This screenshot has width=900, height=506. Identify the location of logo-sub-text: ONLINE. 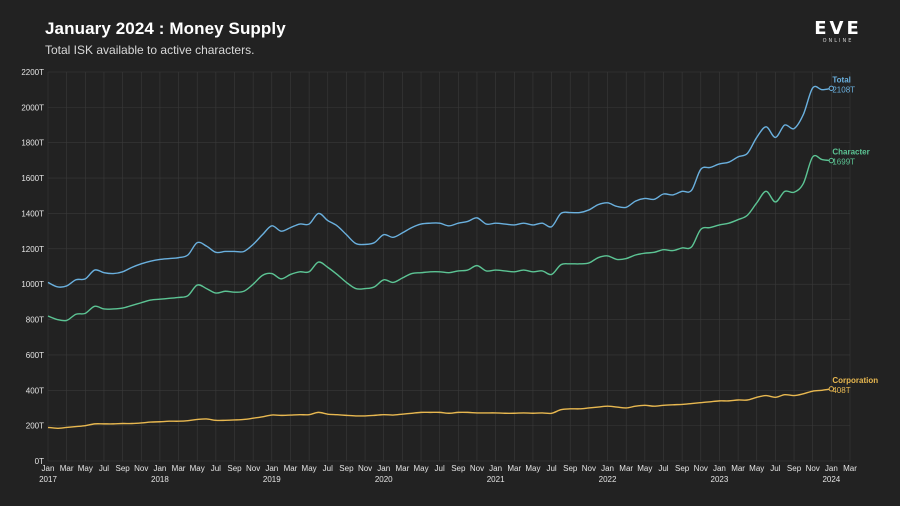
(838, 41).